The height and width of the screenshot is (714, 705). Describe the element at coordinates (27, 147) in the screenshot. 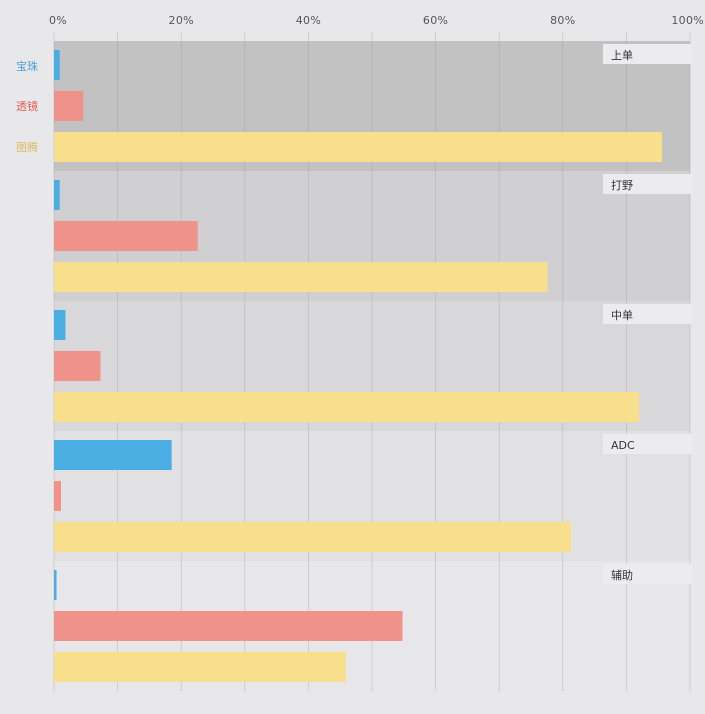

I see `legend-label: 图腾` at that location.